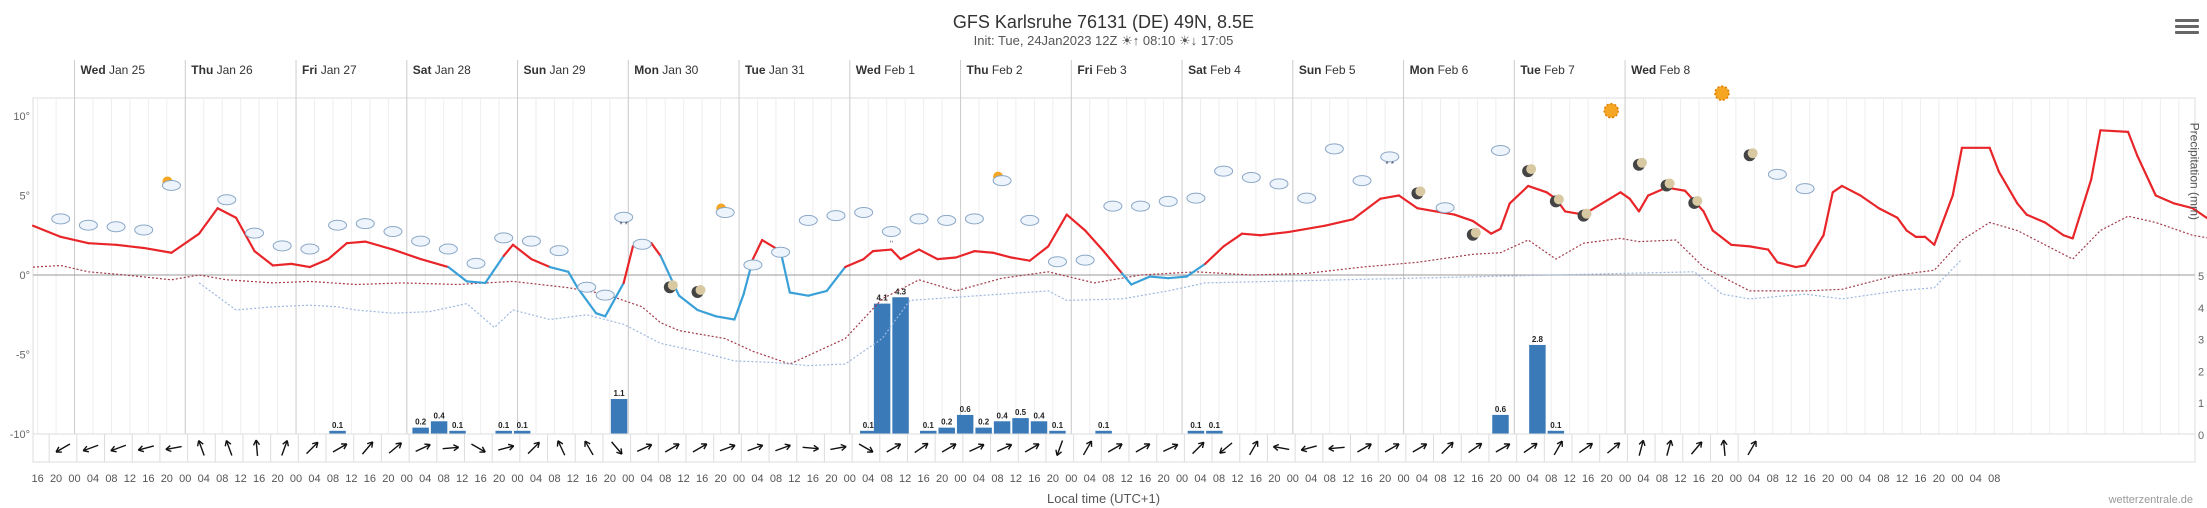 The width and height of the screenshot is (2207, 508). Describe the element at coordinates (1558, 199) in the screenshot. I see `moon-icon-crescent` at that location.